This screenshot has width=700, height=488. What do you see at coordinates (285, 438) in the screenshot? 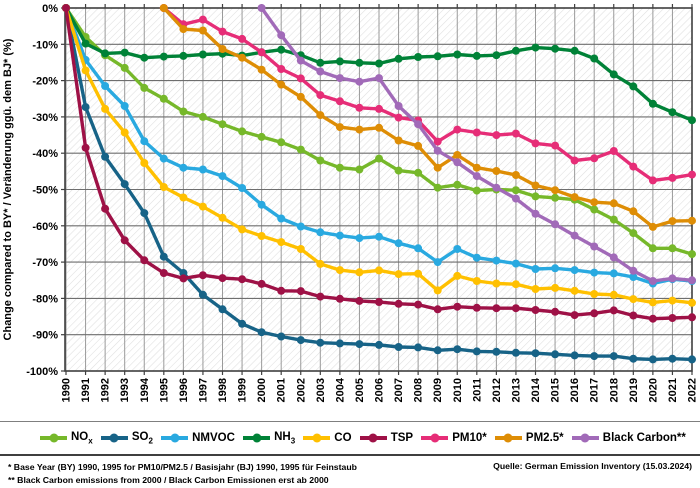
I see `legend-label: NH3` at bounding box center [285, 438].